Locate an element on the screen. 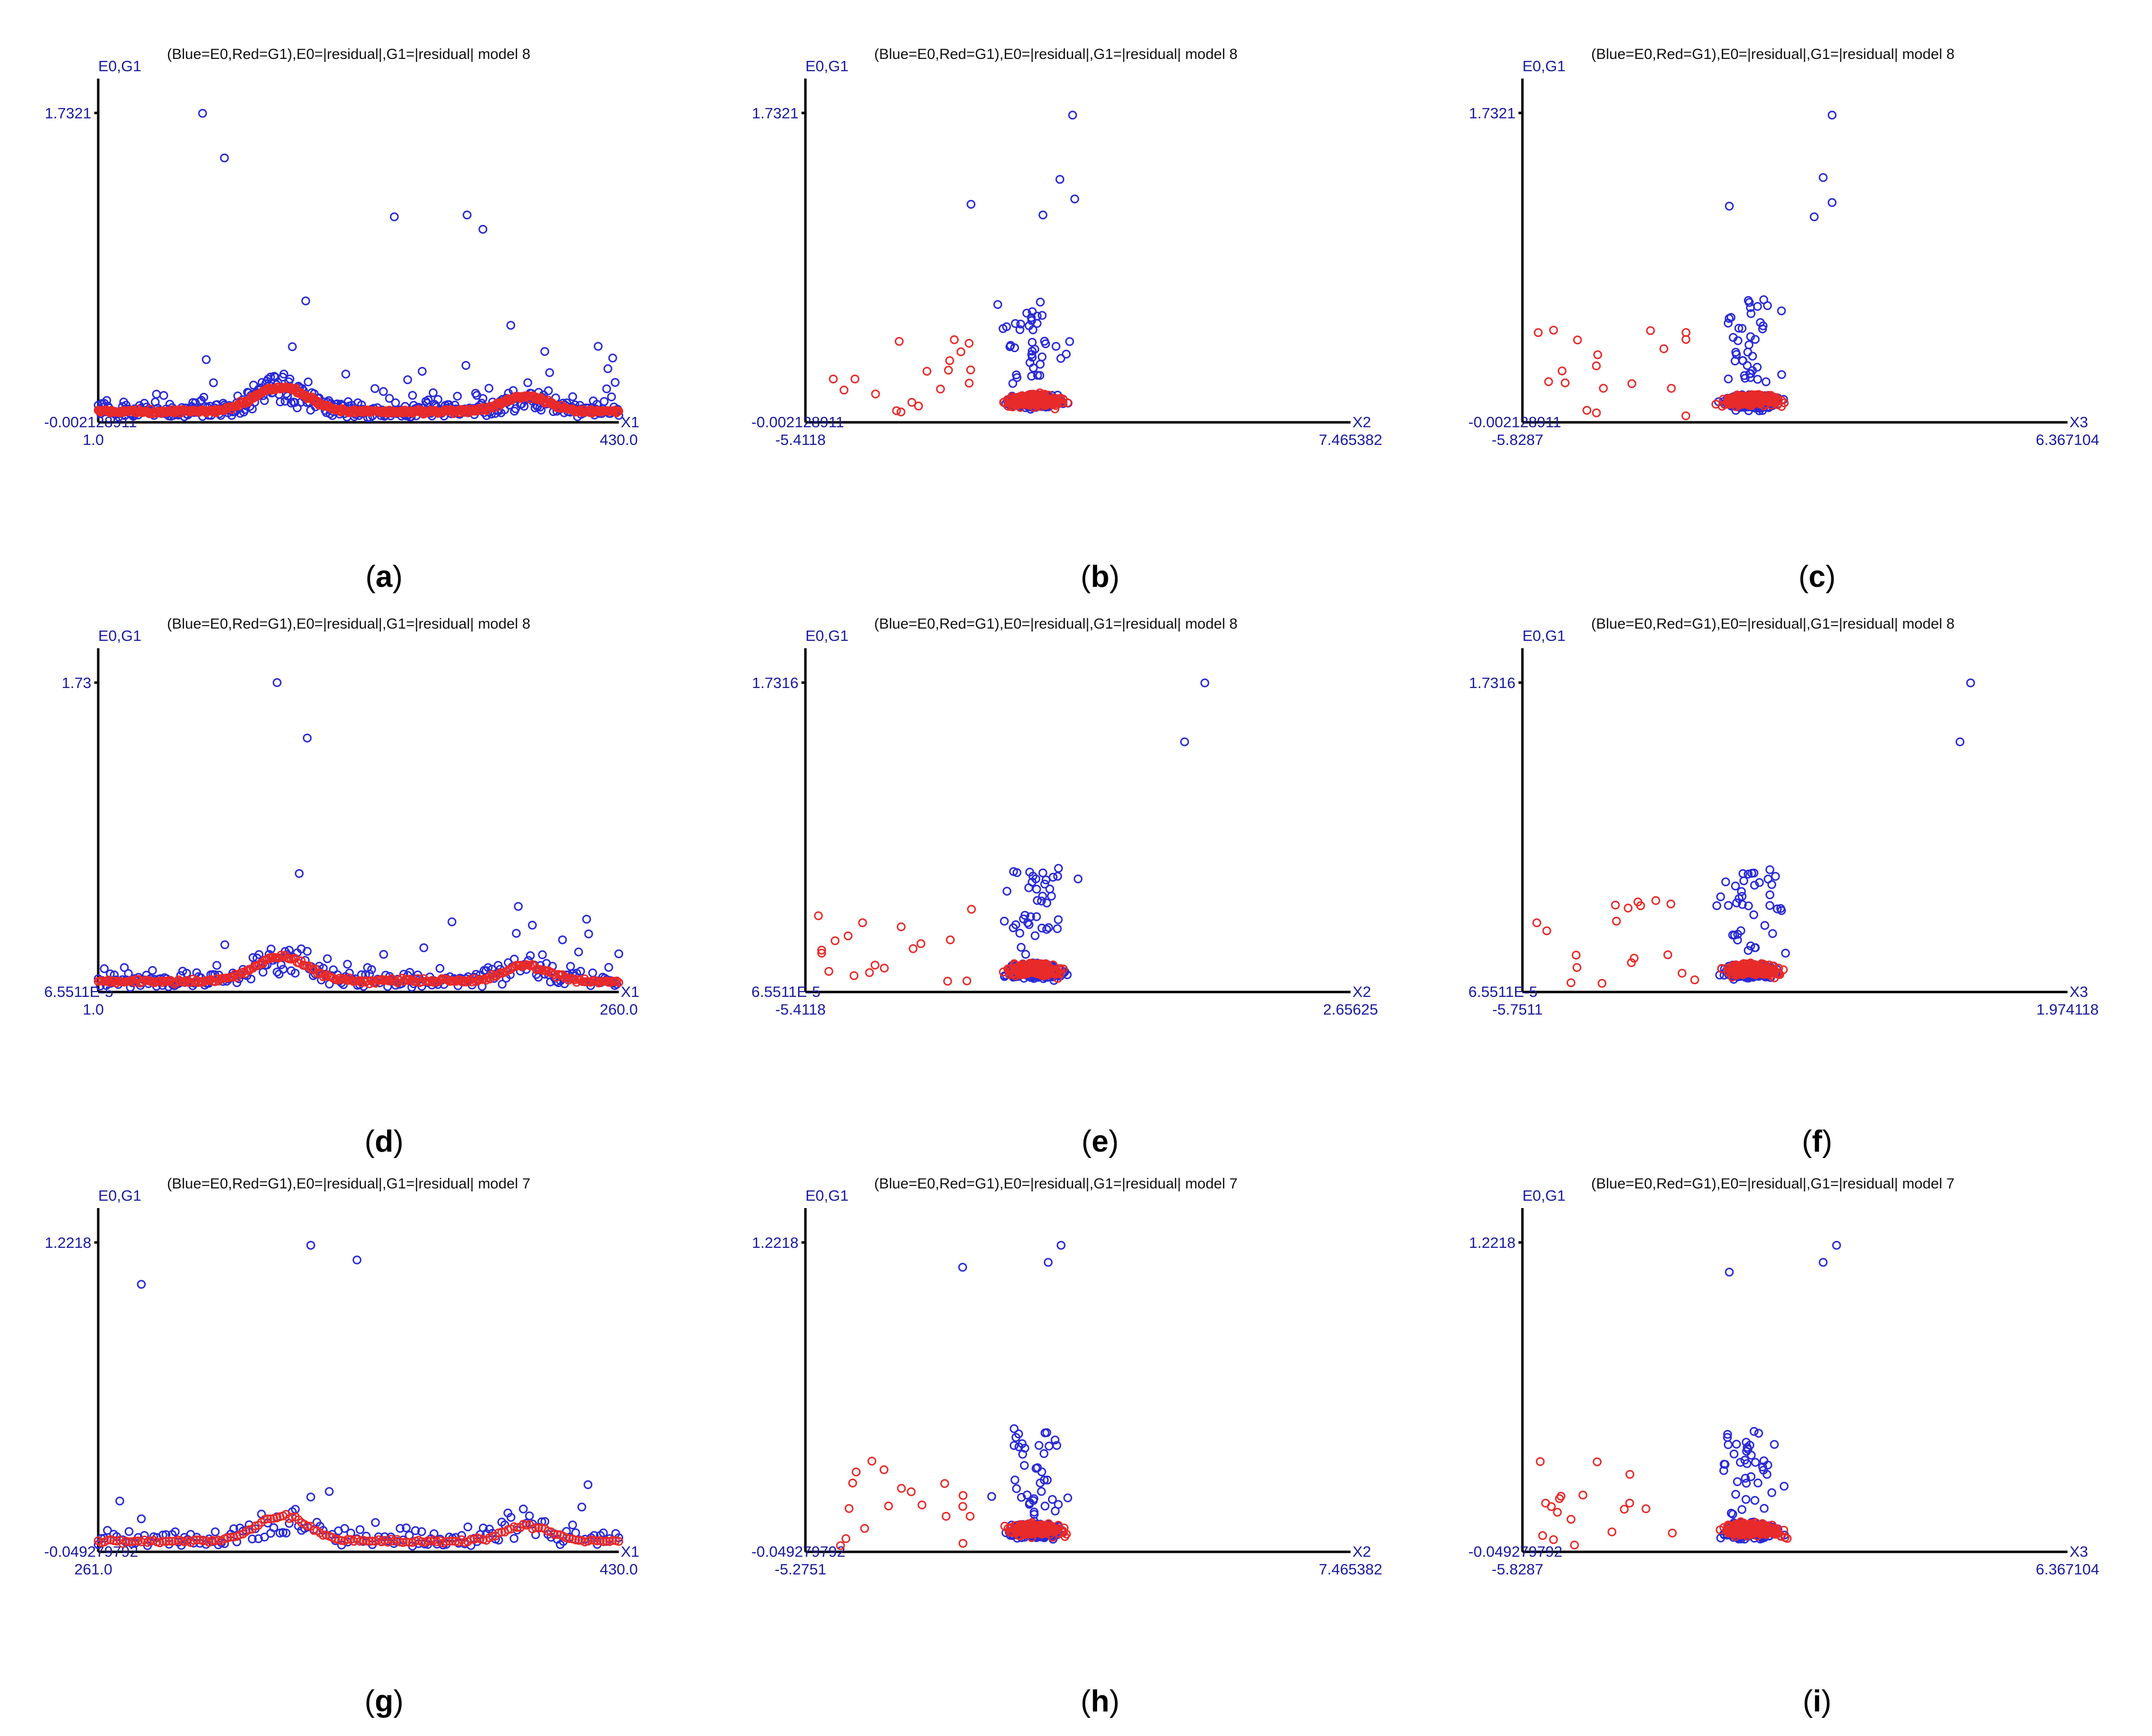  e0-series is located at coordinates (358, 835).